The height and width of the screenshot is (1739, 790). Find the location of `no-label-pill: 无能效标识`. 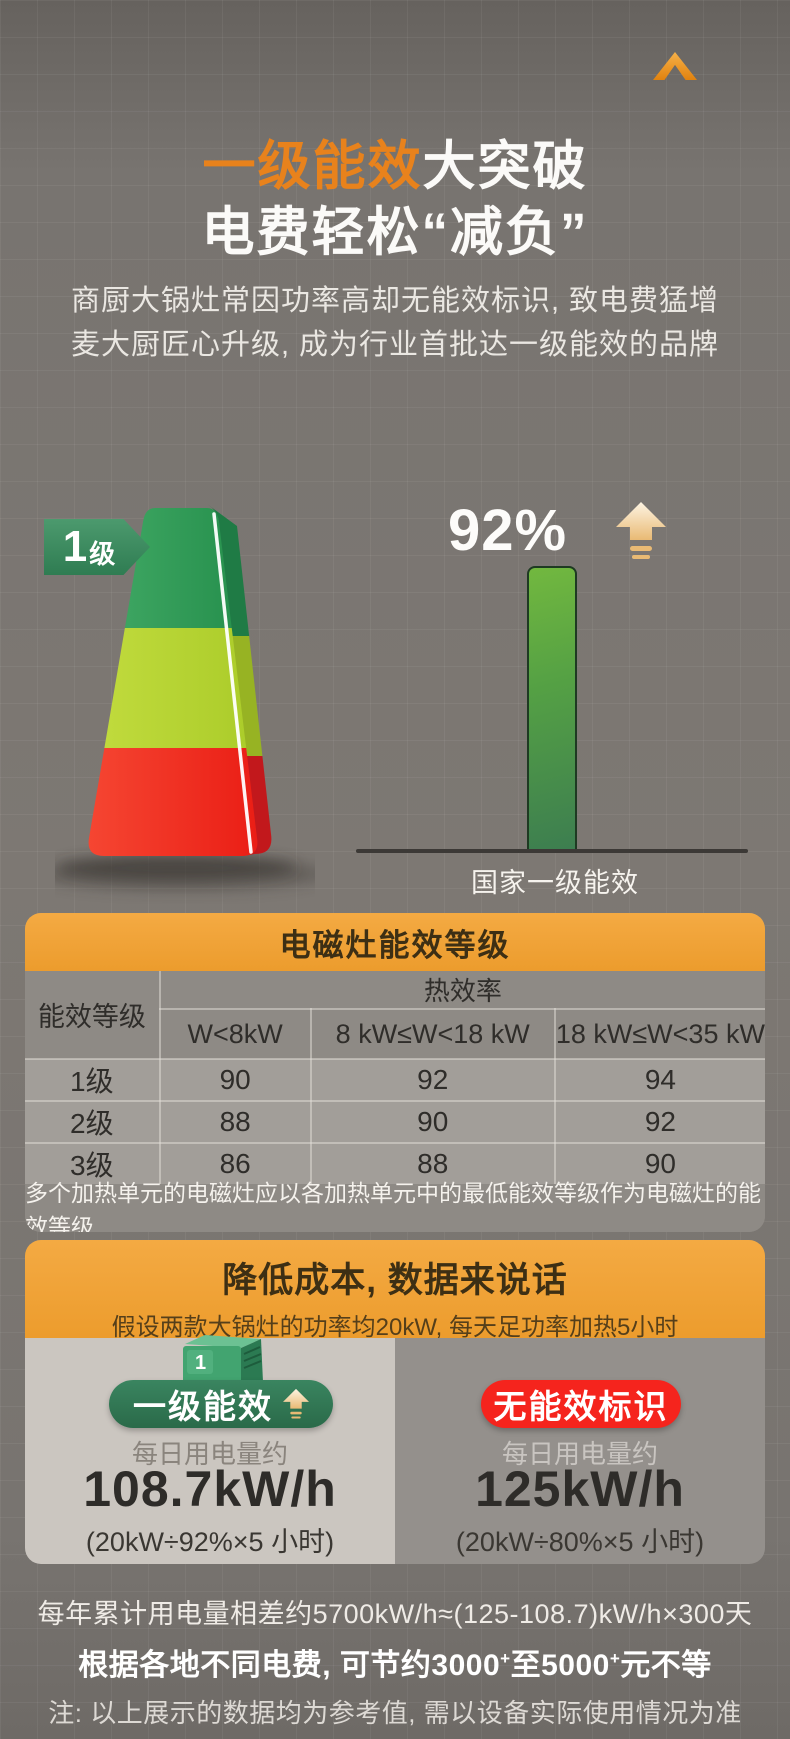

no-label-pill: 无能效标识 is located at coordinates (581, 1404).